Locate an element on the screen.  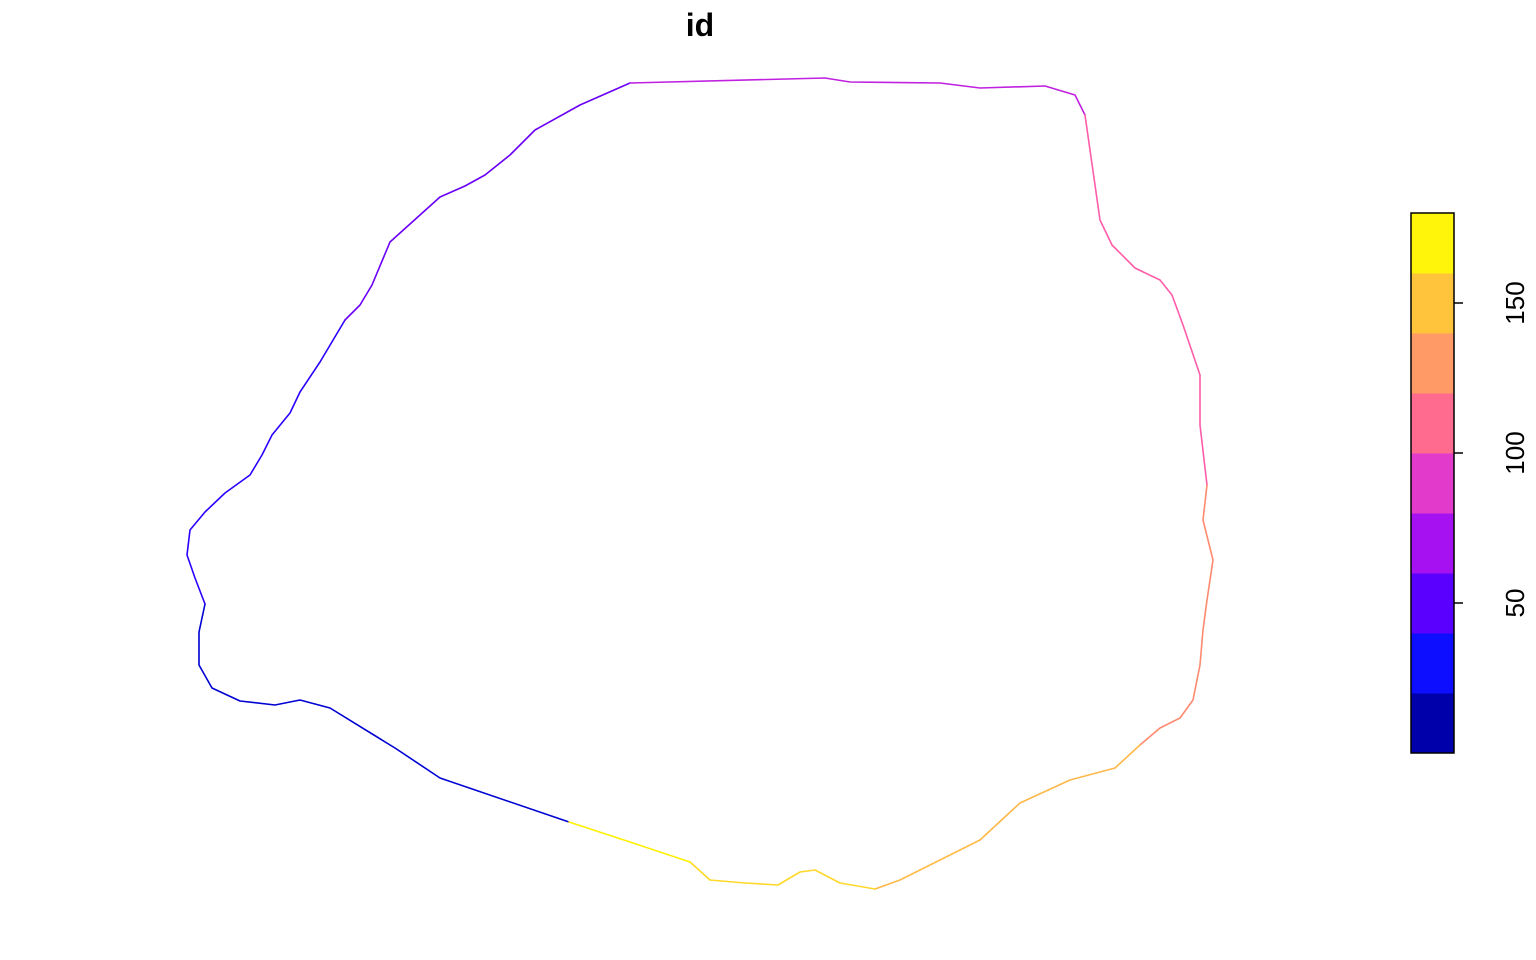
colorbar-tick-label: 50 is located at coordinates (1515, 603).